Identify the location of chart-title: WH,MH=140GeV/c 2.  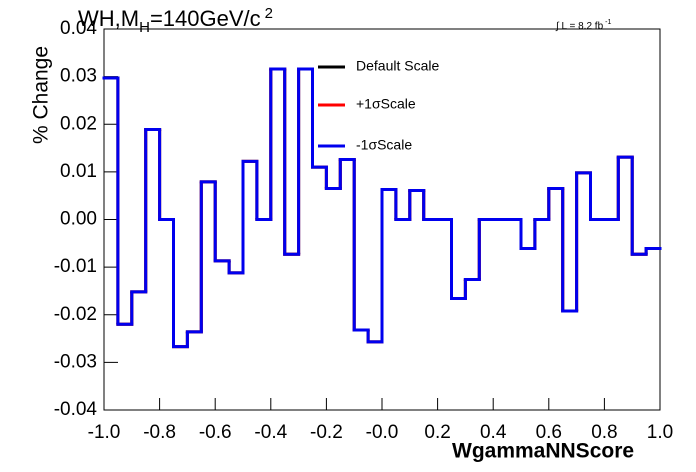
(175, 20).